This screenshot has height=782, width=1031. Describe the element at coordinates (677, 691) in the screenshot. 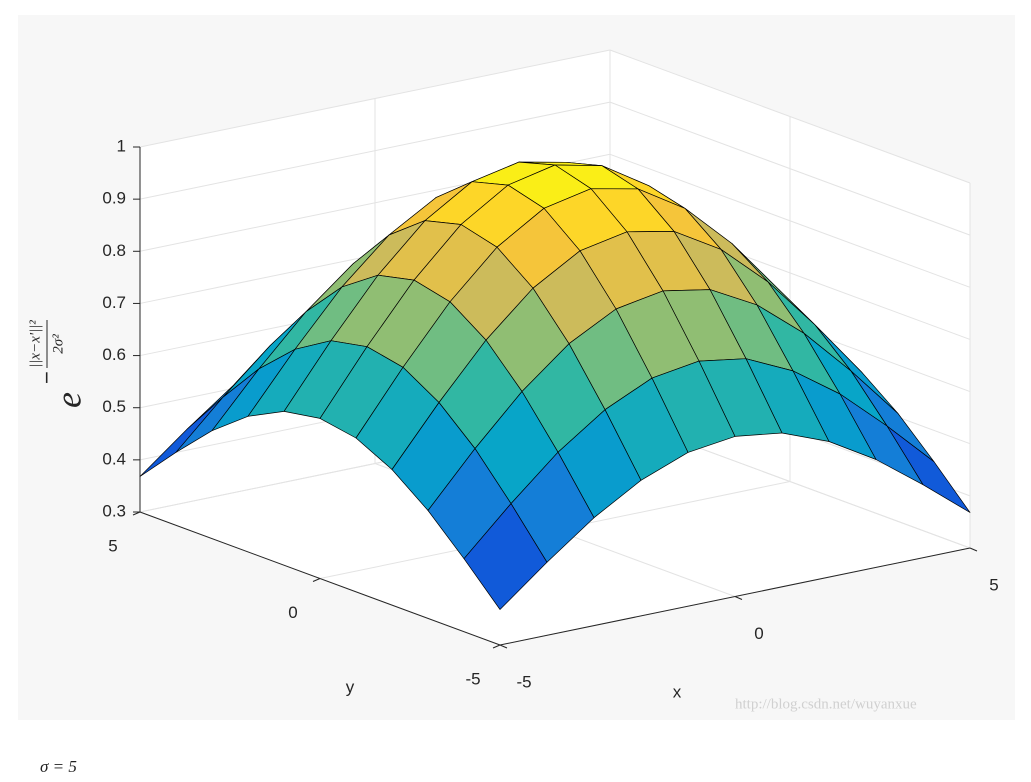

I see `x-axis-label: x` at that location.